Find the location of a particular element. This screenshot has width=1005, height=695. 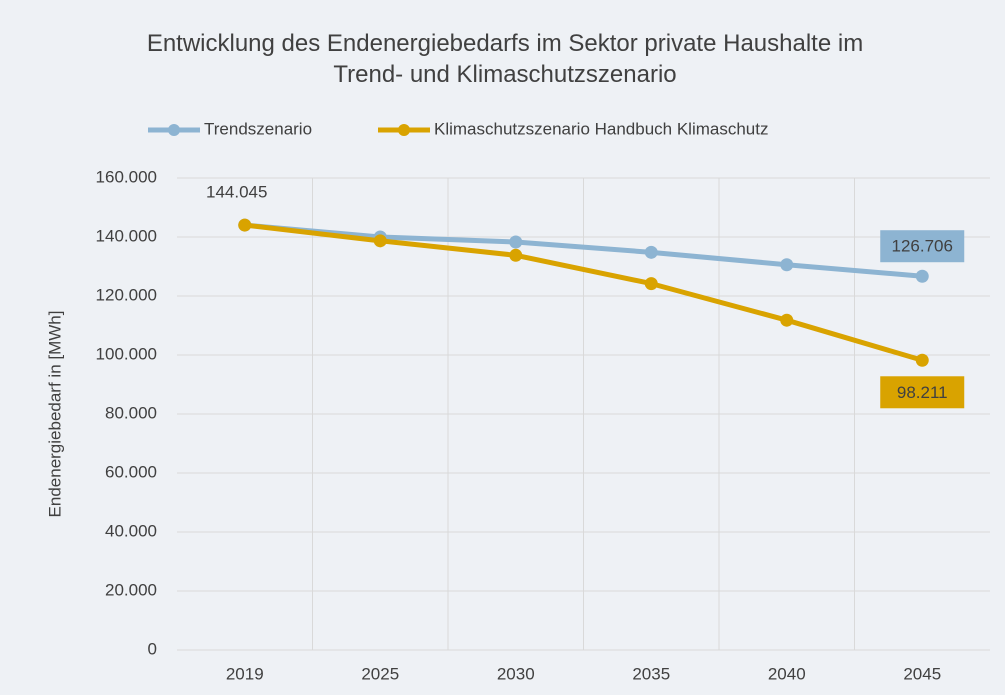

y-tick-label: 20.000 is located at coordinates (131, 589).